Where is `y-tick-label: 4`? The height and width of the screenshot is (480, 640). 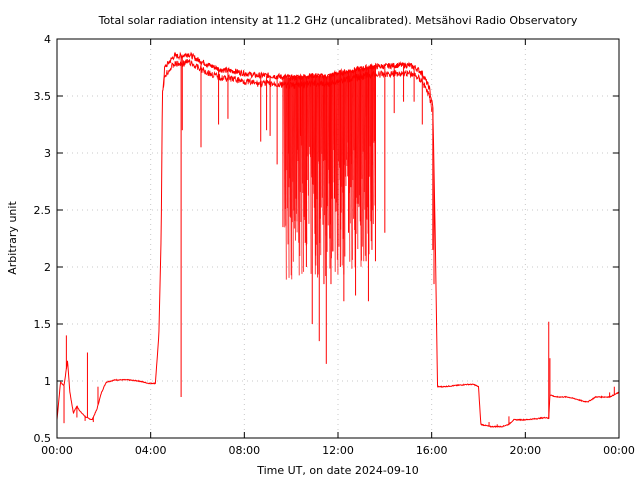 y-tick-label: 4 is located at coordinates (47, 39).